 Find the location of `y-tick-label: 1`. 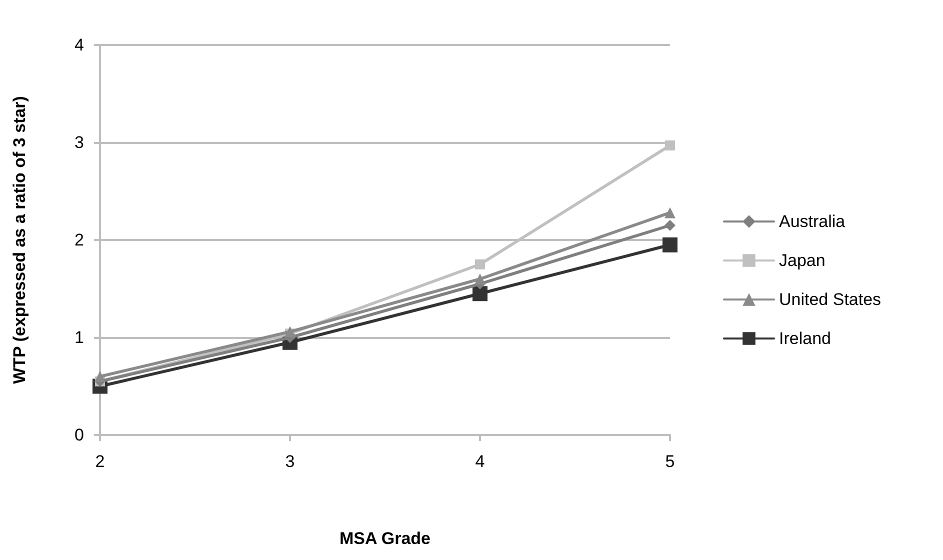

y-tick-label: 1 is located at coordinates (79, 337).